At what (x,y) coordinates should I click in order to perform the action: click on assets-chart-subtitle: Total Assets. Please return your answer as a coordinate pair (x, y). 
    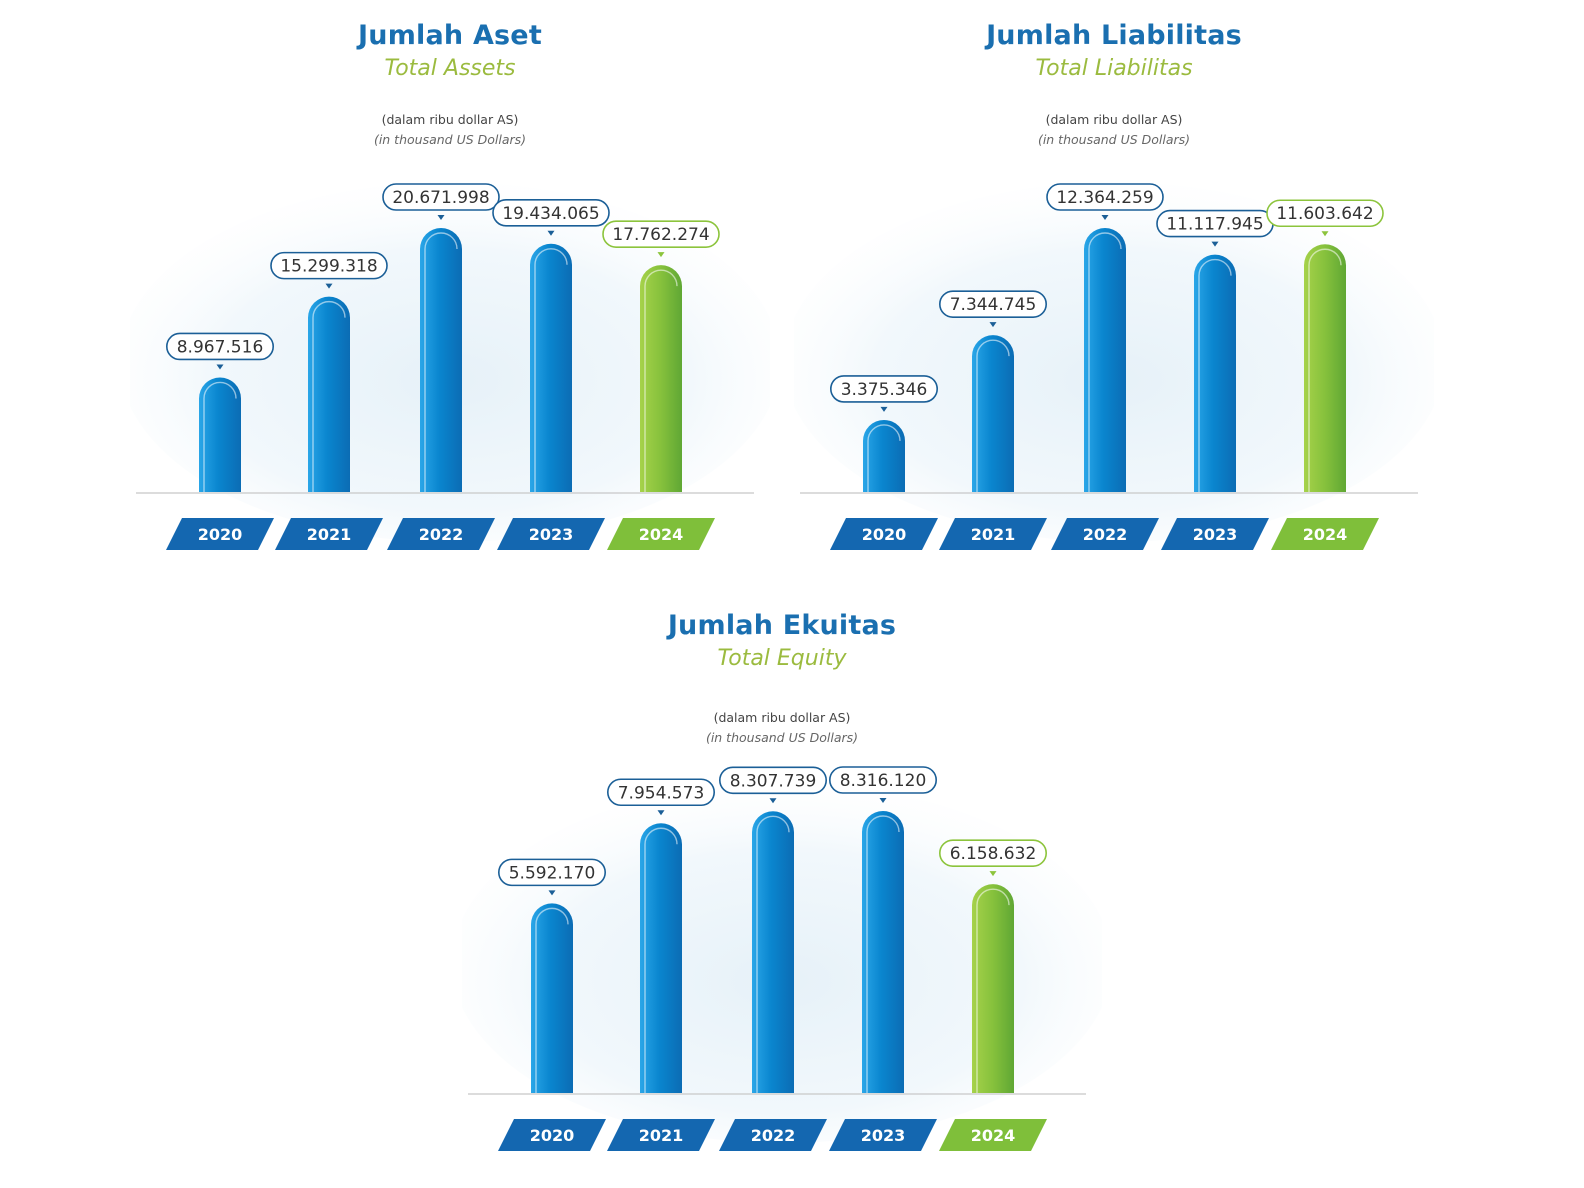
    Looking at the image, I should click on (450, 68).